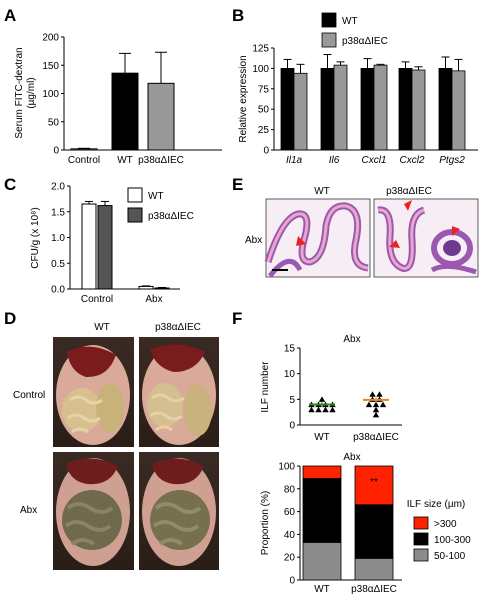 This screenshot has width=483, height=599. I want to click on b-y-tick-label: 25, so click(264, 130).